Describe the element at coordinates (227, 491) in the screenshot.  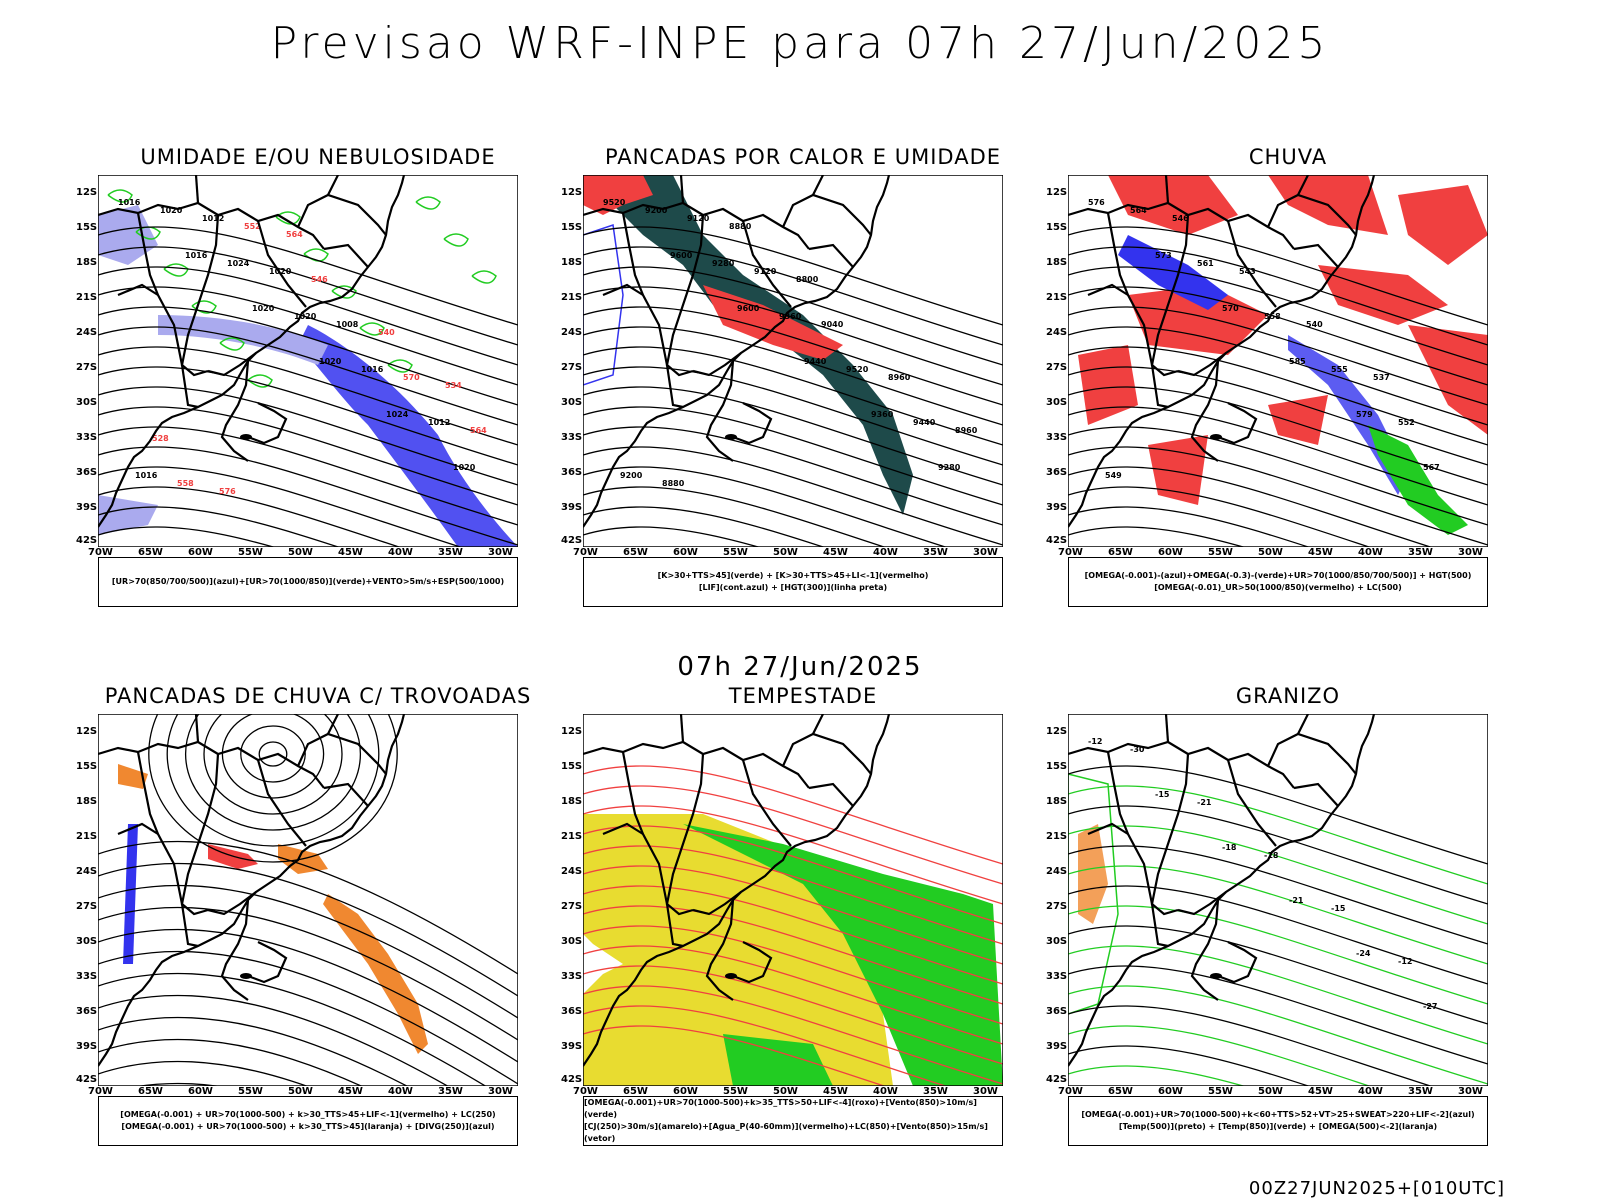
I see `contour-label: 576` at that location.